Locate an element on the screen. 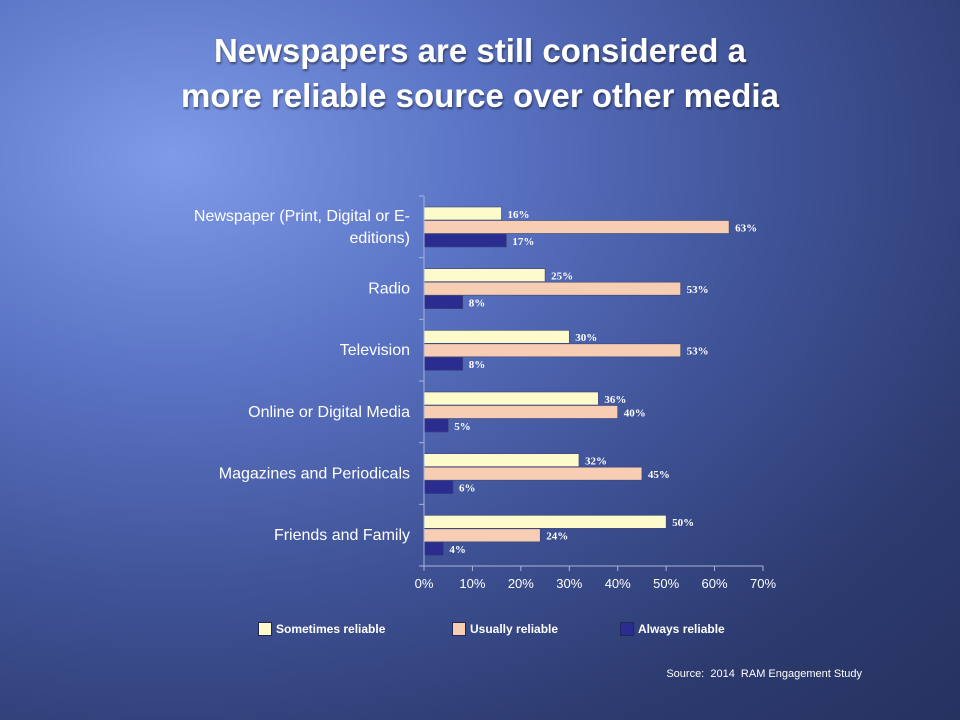 The width and height of the screenshot is (960, 720). data-label-always-1: 8% is located at coordinates (477, 303).